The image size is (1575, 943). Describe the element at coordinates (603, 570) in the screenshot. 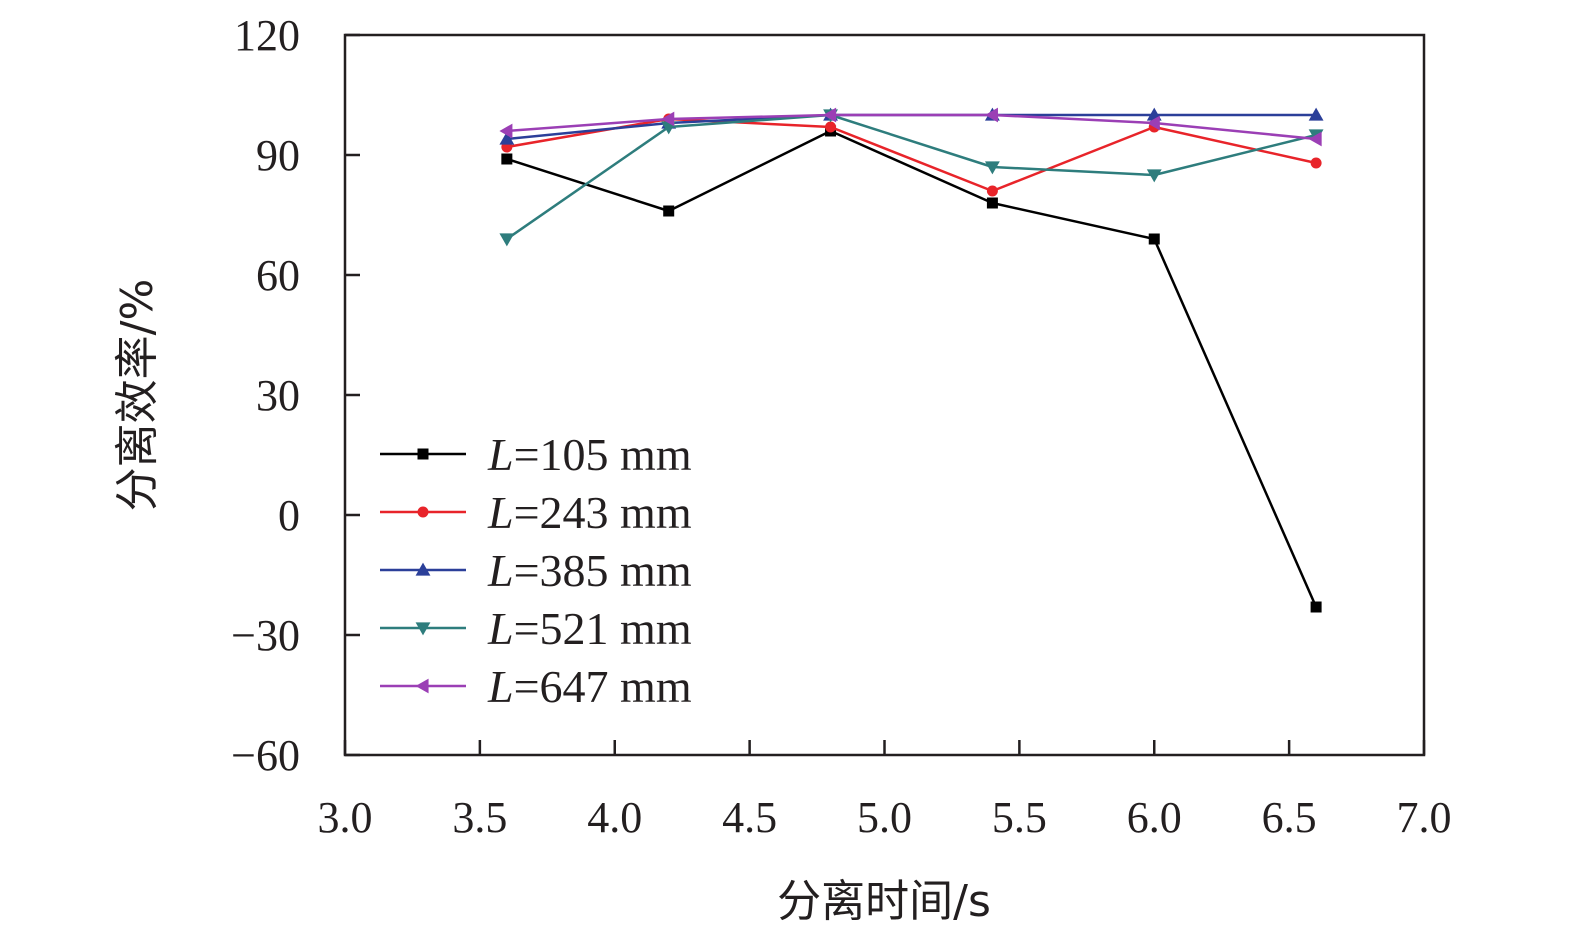

I see `legend-value: =385 mm` at that location.